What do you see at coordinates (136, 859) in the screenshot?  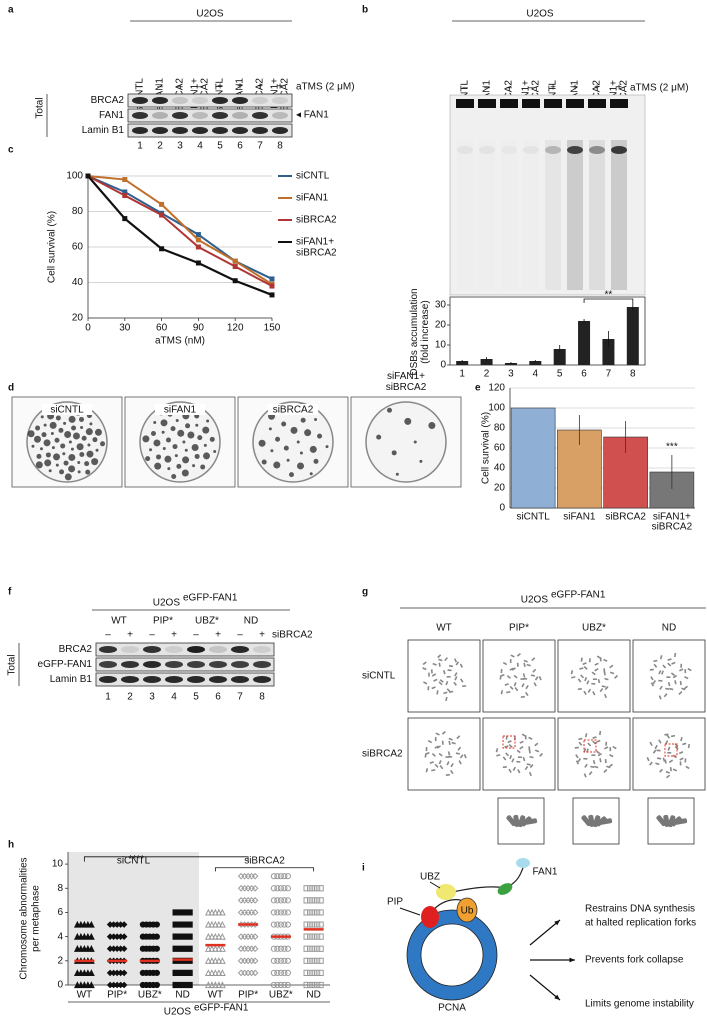 I see `annotation: ****` at bounding box center [136, 859].